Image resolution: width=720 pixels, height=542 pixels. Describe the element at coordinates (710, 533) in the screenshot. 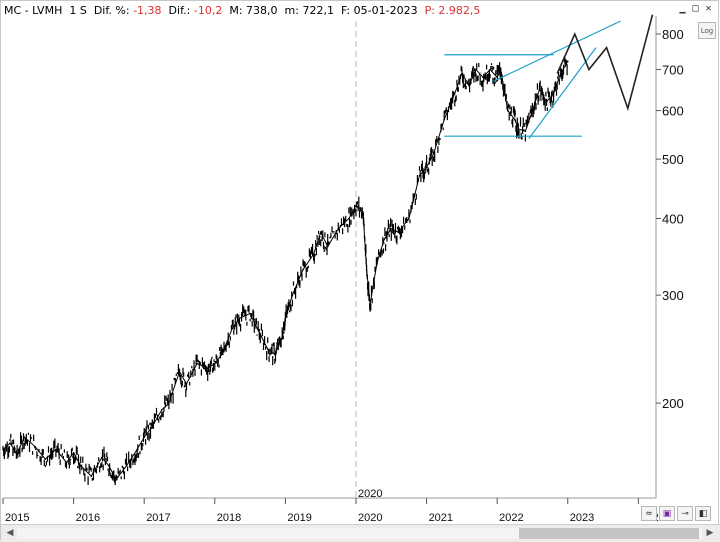

I see `scroll-right-icon: ▶` at that location.